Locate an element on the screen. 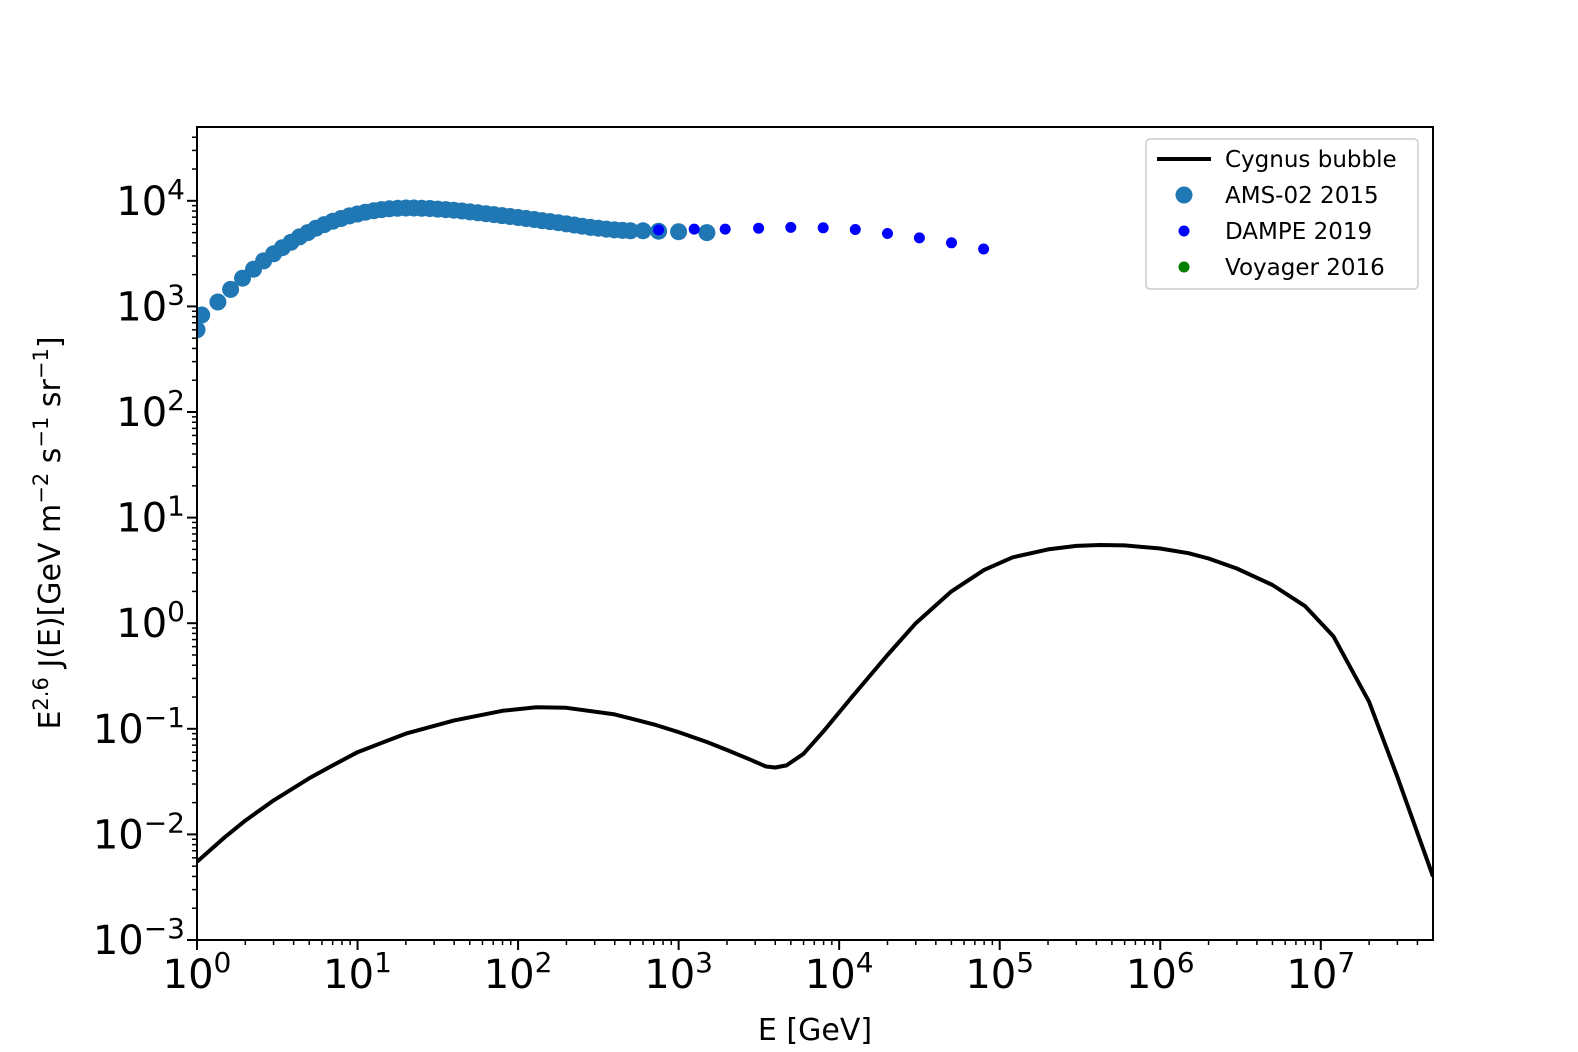 The height and width of the screenshot is (1052, 1578). x-tick-label: 101 is located at coordinates (357, 972).